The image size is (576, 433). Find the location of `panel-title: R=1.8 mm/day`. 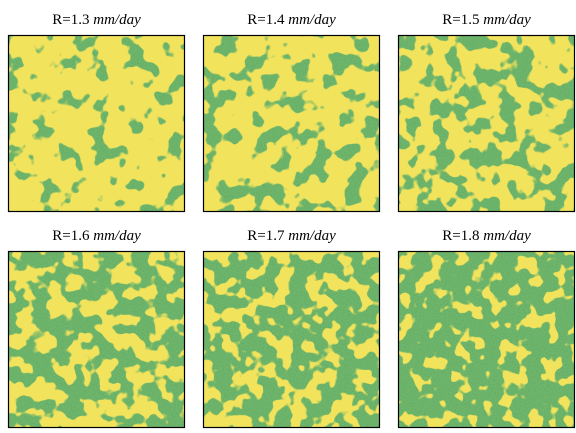

panel-title: R=1.8 mm/day is located at coordinates (486, 236).